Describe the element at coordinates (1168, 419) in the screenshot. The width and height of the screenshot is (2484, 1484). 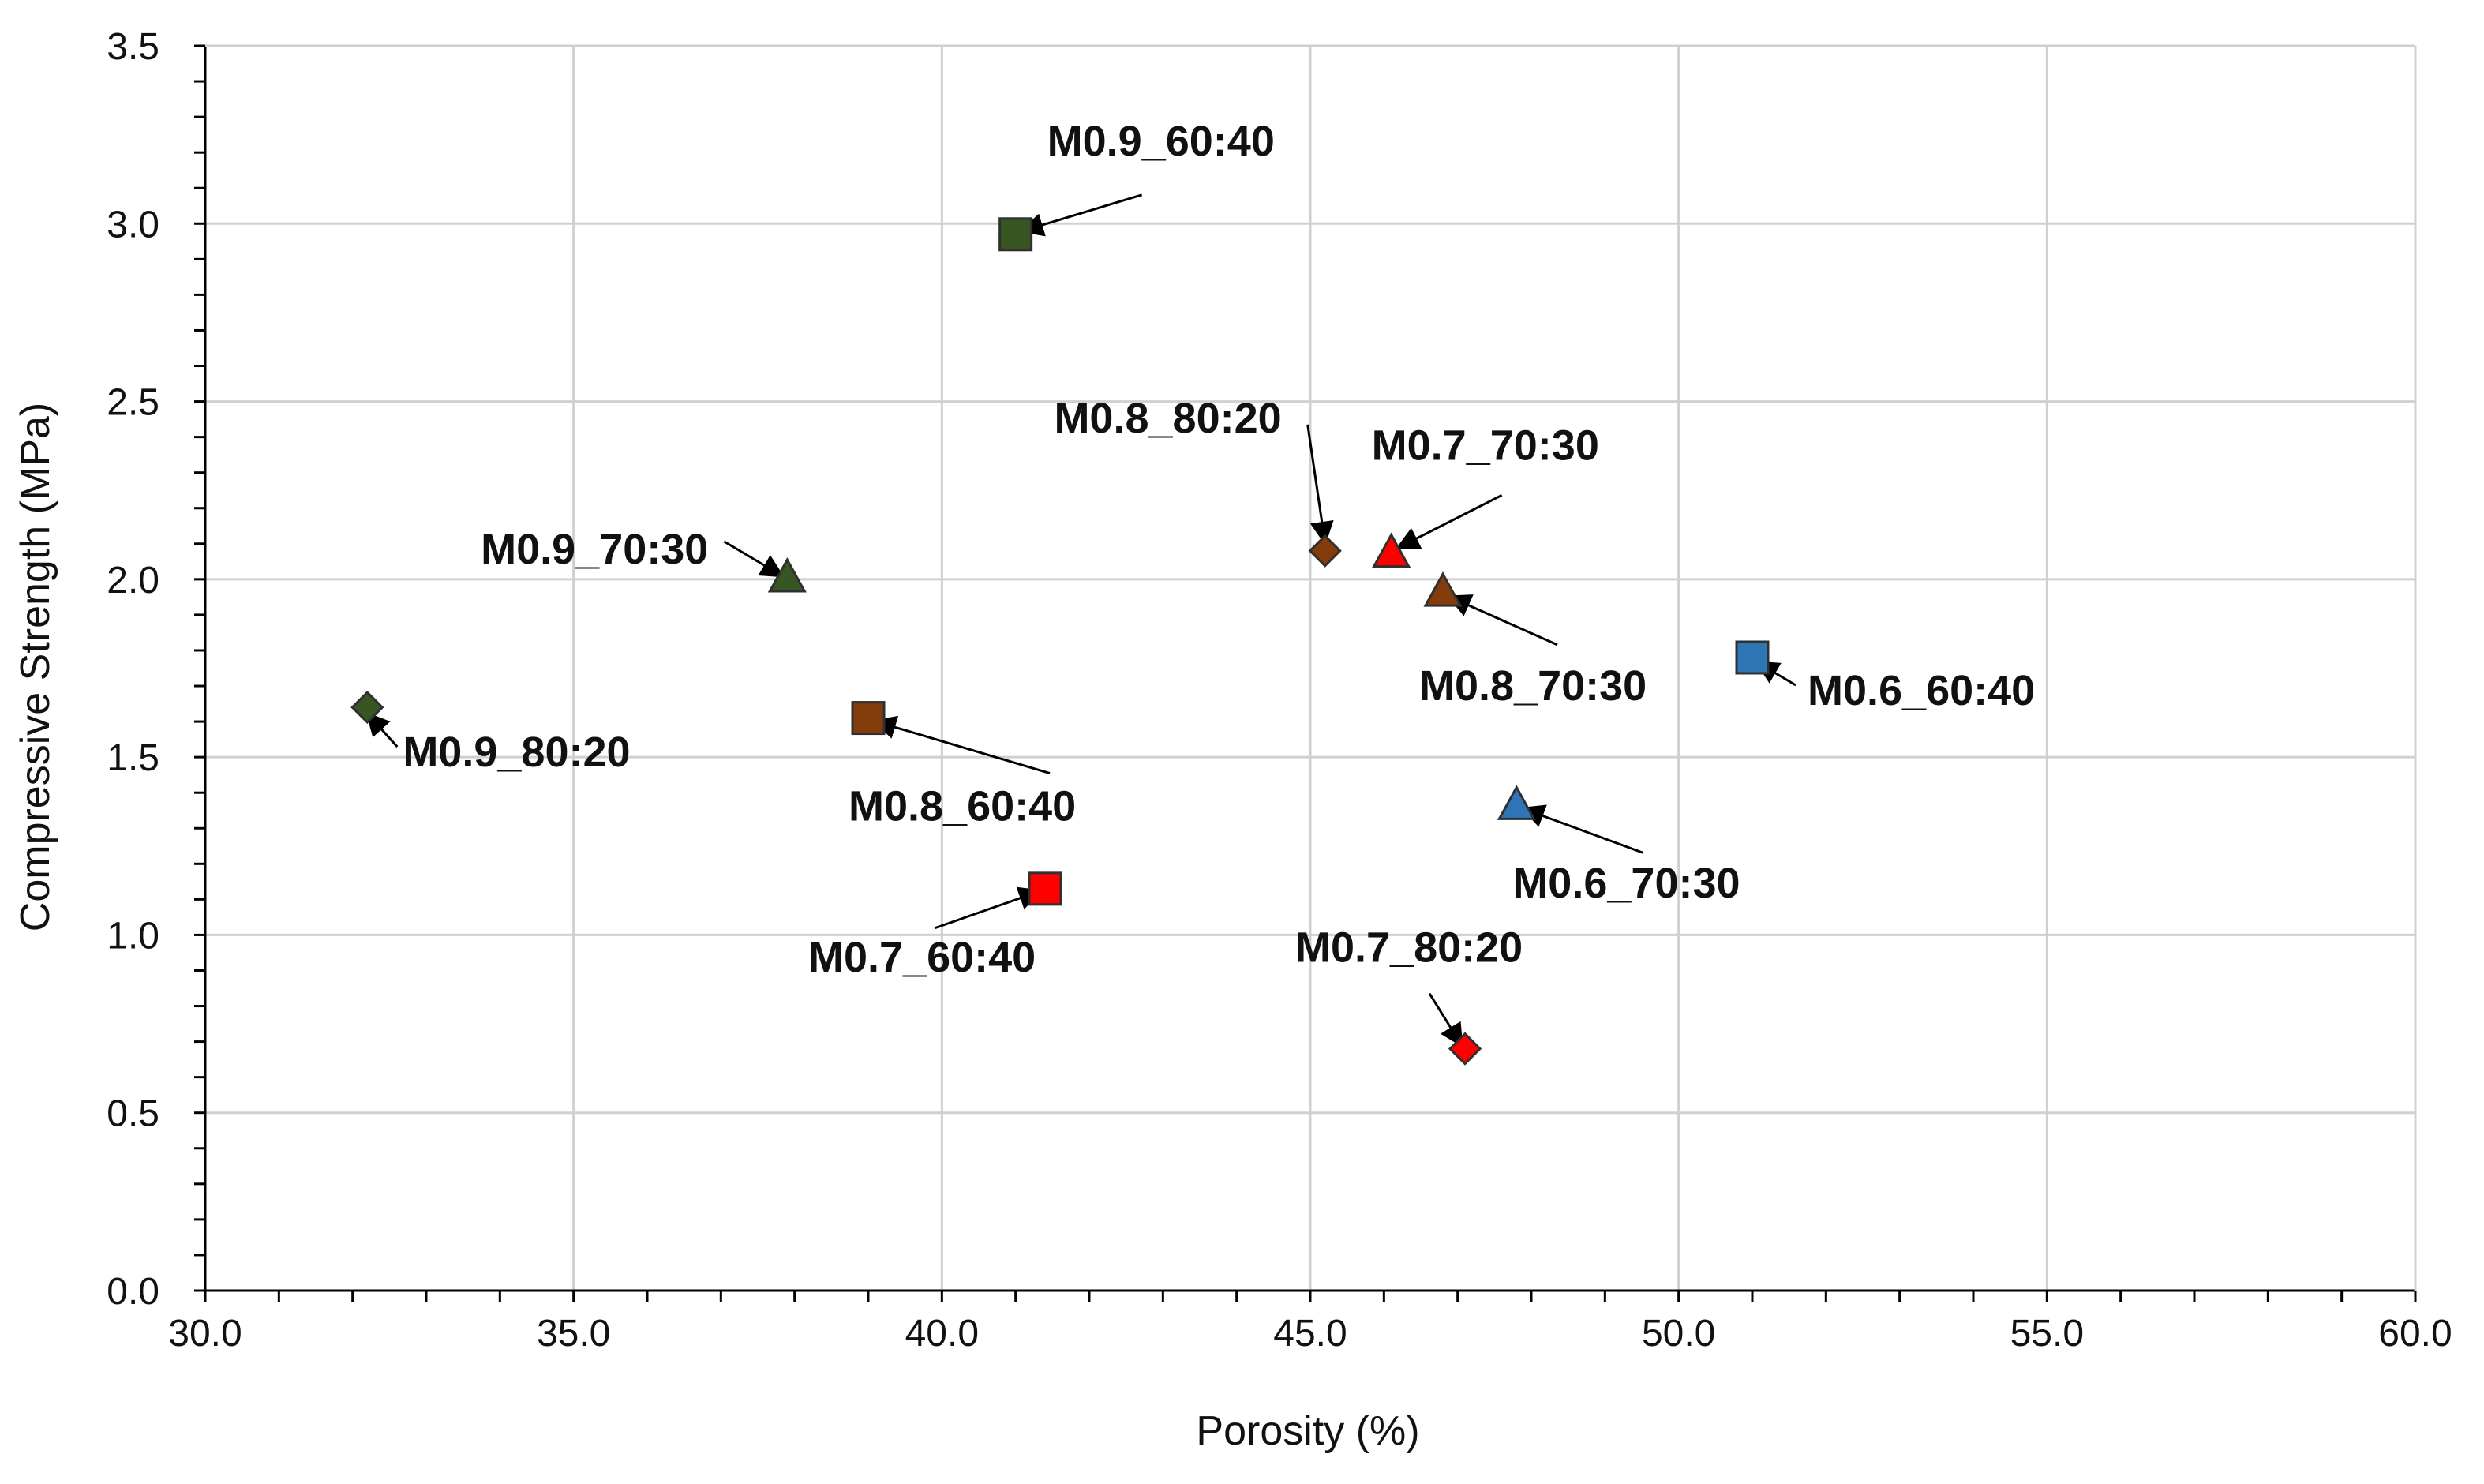
I see `point-label: M0.8_80:20` at that location.